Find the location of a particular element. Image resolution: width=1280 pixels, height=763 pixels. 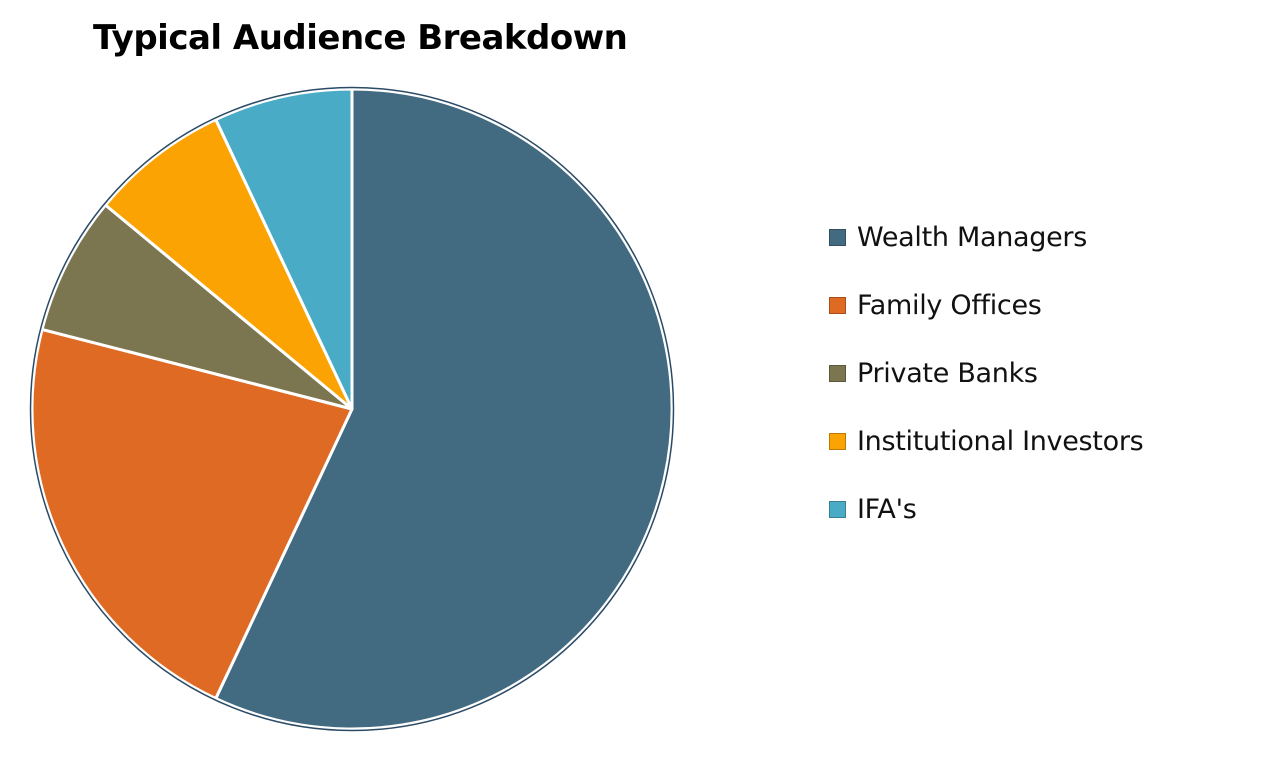

pie-slice-ifa-s is located at coordinates (284, 249).